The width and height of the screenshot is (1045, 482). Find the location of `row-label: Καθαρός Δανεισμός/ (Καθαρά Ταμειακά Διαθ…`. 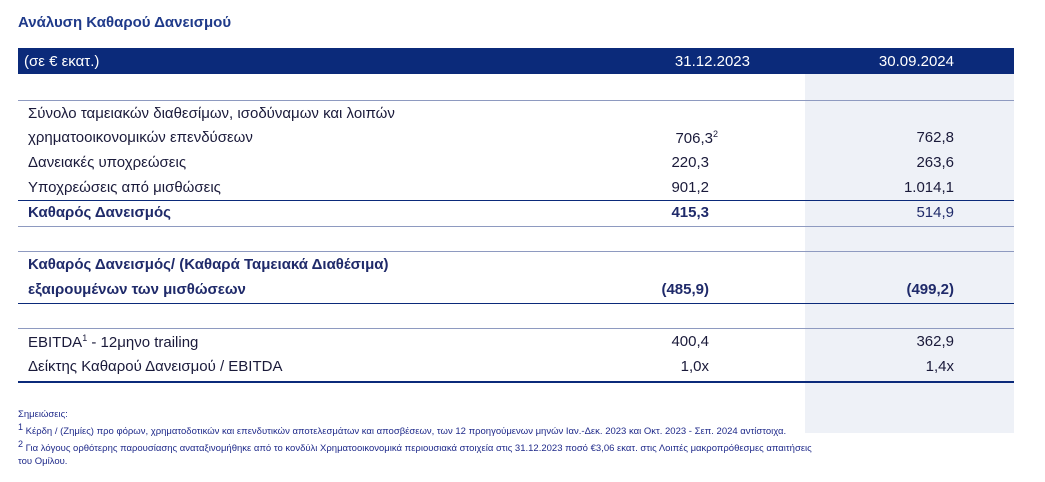

row-label: Καθαρός Δανεισμός/ (Καθαρά Ταμειακά Διαθ… is located at coordinates (208, 264).